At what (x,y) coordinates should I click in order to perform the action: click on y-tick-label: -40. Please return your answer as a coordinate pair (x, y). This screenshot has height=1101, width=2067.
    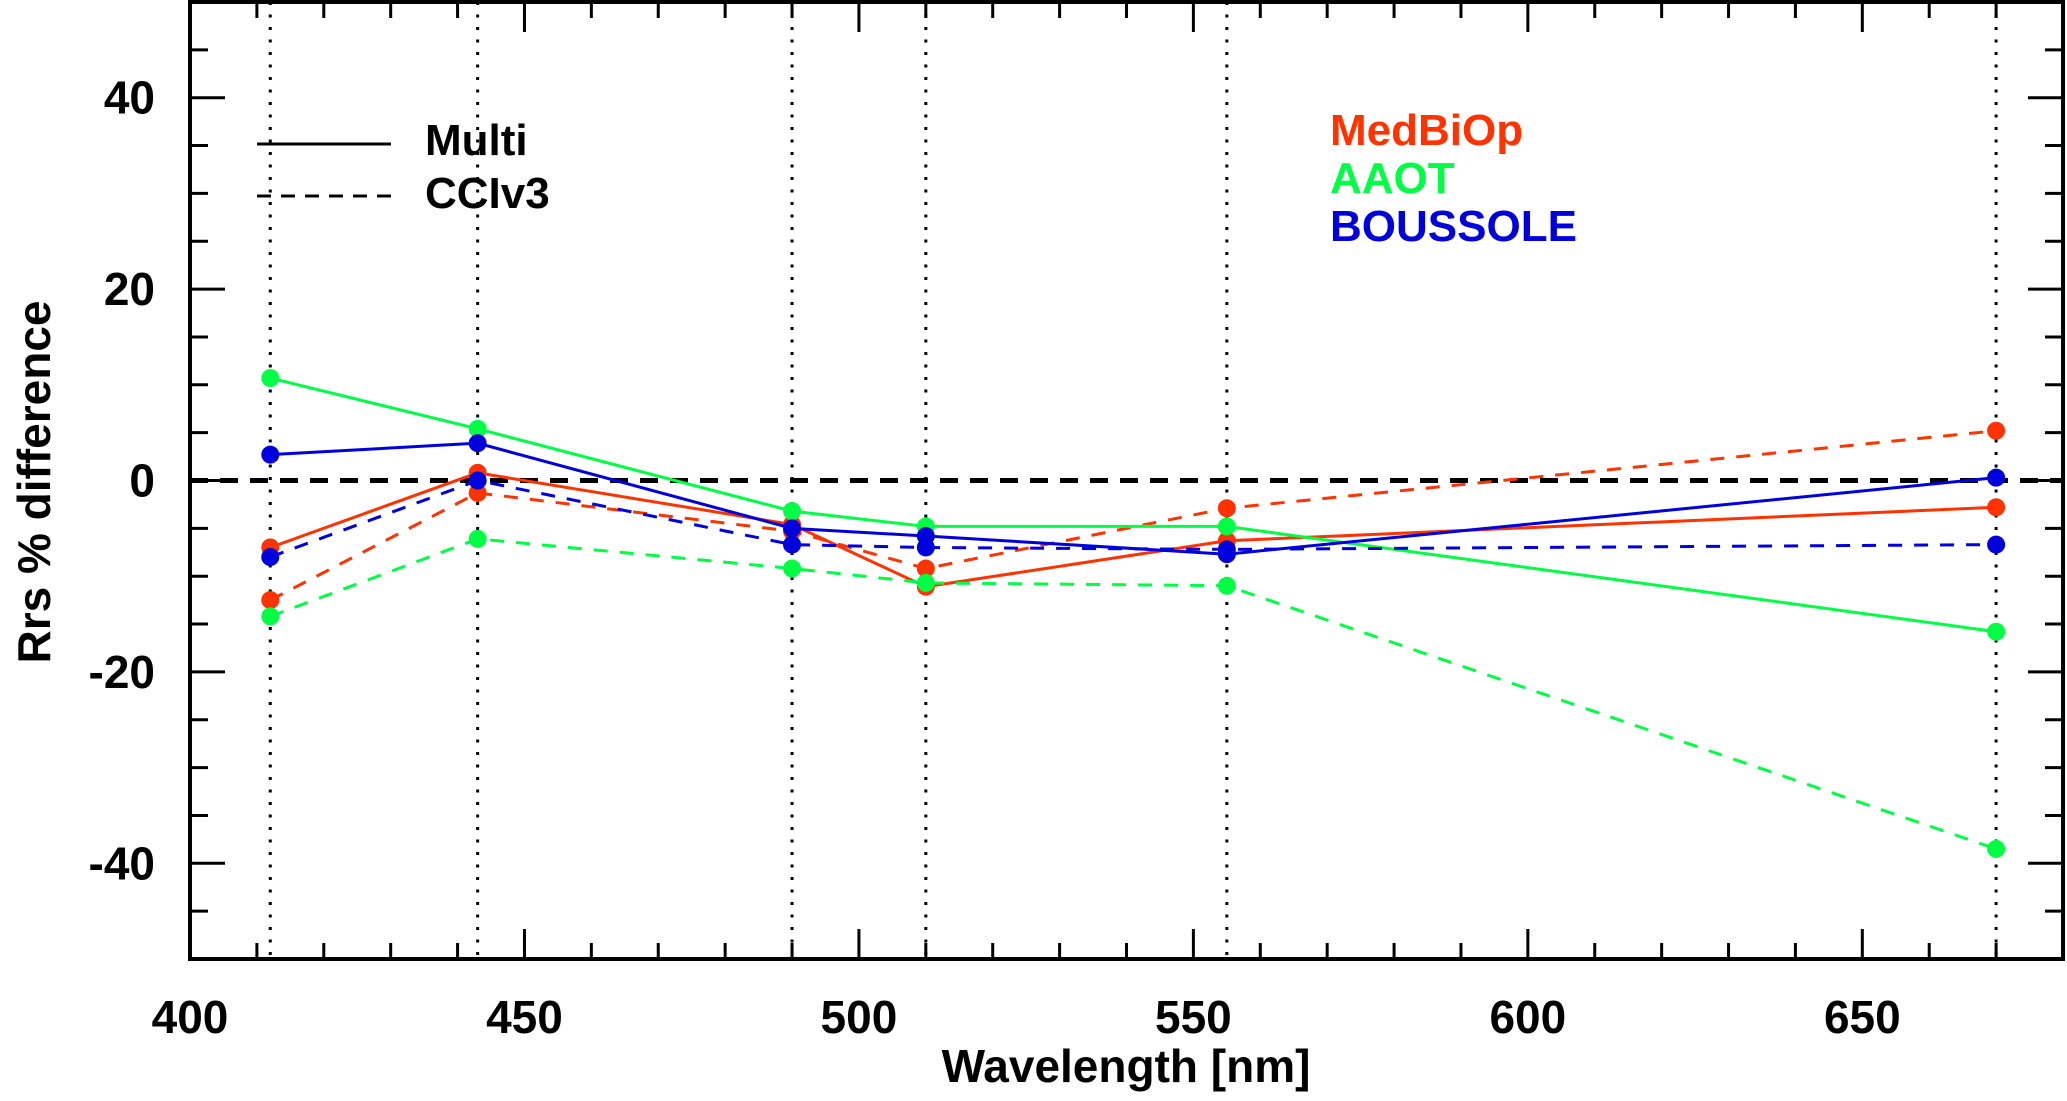
    Looking at the image, I should click on (122, 863).